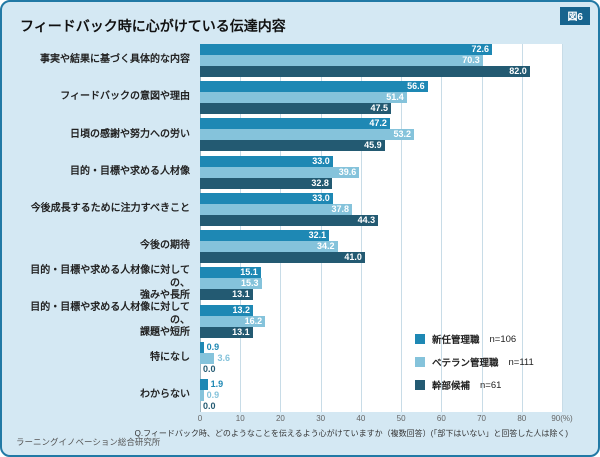  I want to click on bar-row: 45.9, so click(381, 146).